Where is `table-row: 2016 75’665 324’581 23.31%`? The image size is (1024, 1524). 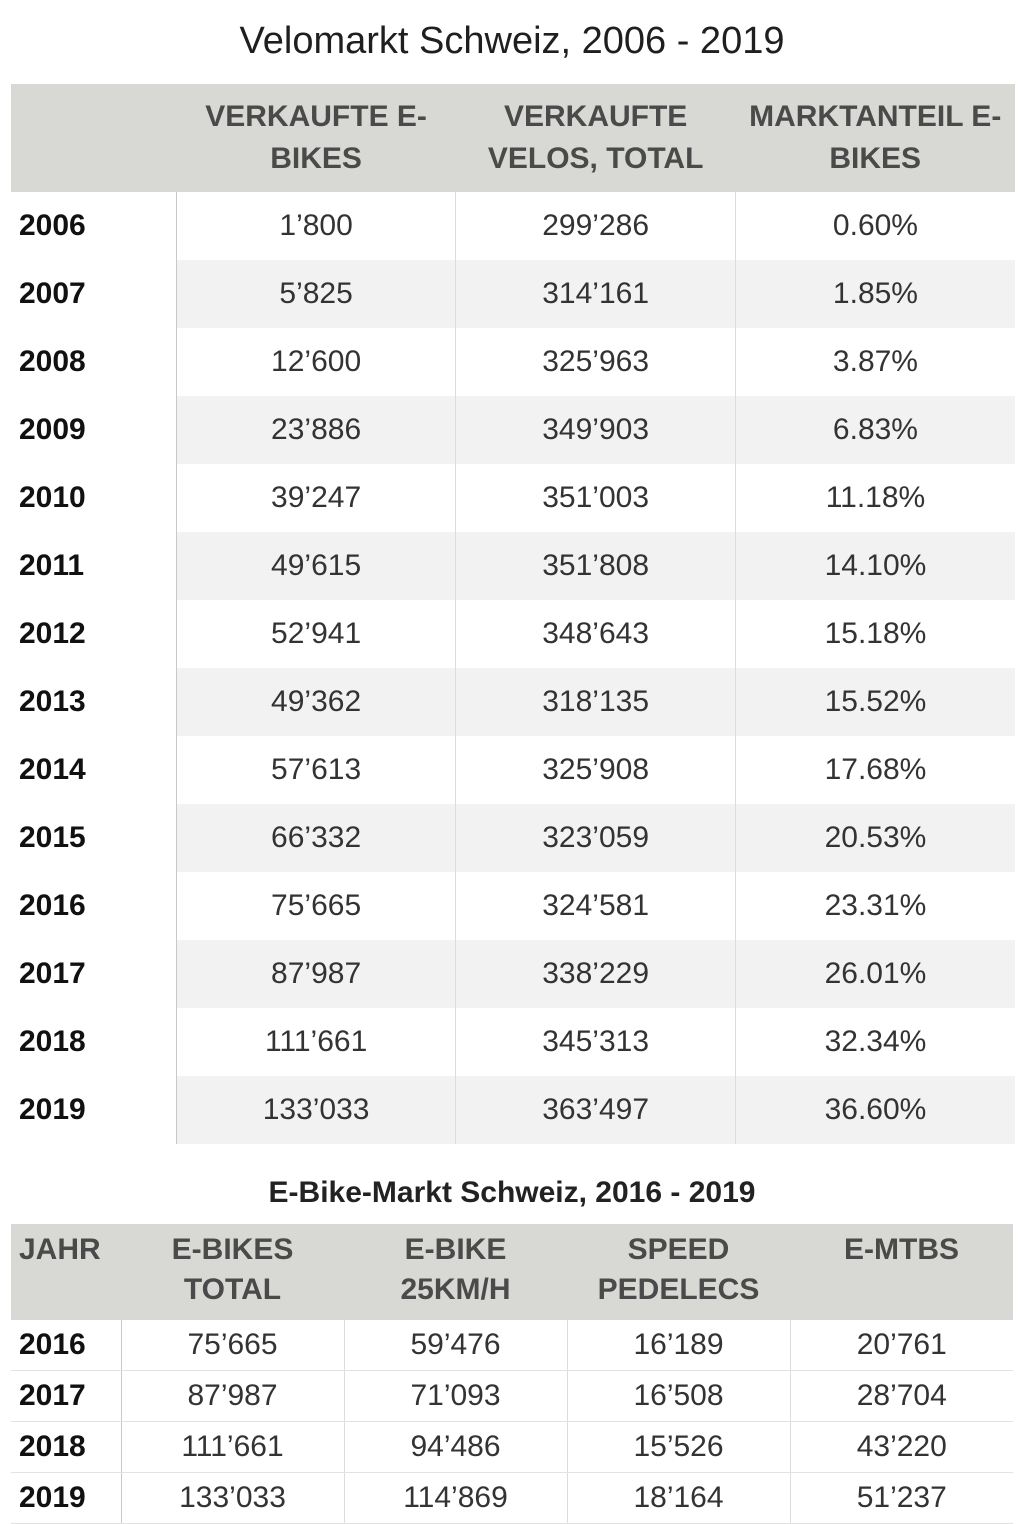 table-row: 2016 75’665 324’581 23.31% is located at coordinates (513, 906).